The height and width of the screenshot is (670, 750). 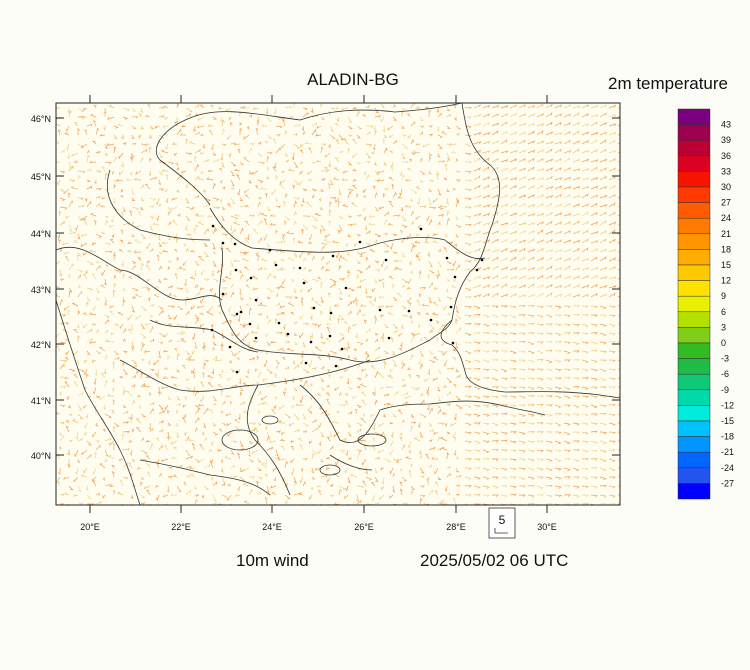 I want to click on island-lemnos, so click(x=372, y=440).